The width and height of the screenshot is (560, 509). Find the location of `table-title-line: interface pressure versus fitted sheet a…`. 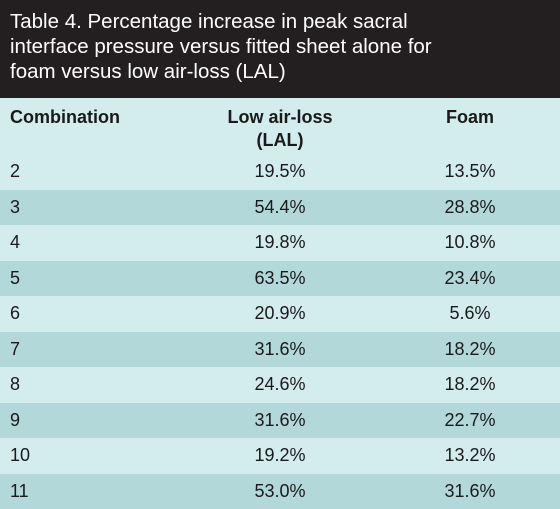

table-title-line: interface pressure versus fitted sheet a… is located at coordinates (221, 46).